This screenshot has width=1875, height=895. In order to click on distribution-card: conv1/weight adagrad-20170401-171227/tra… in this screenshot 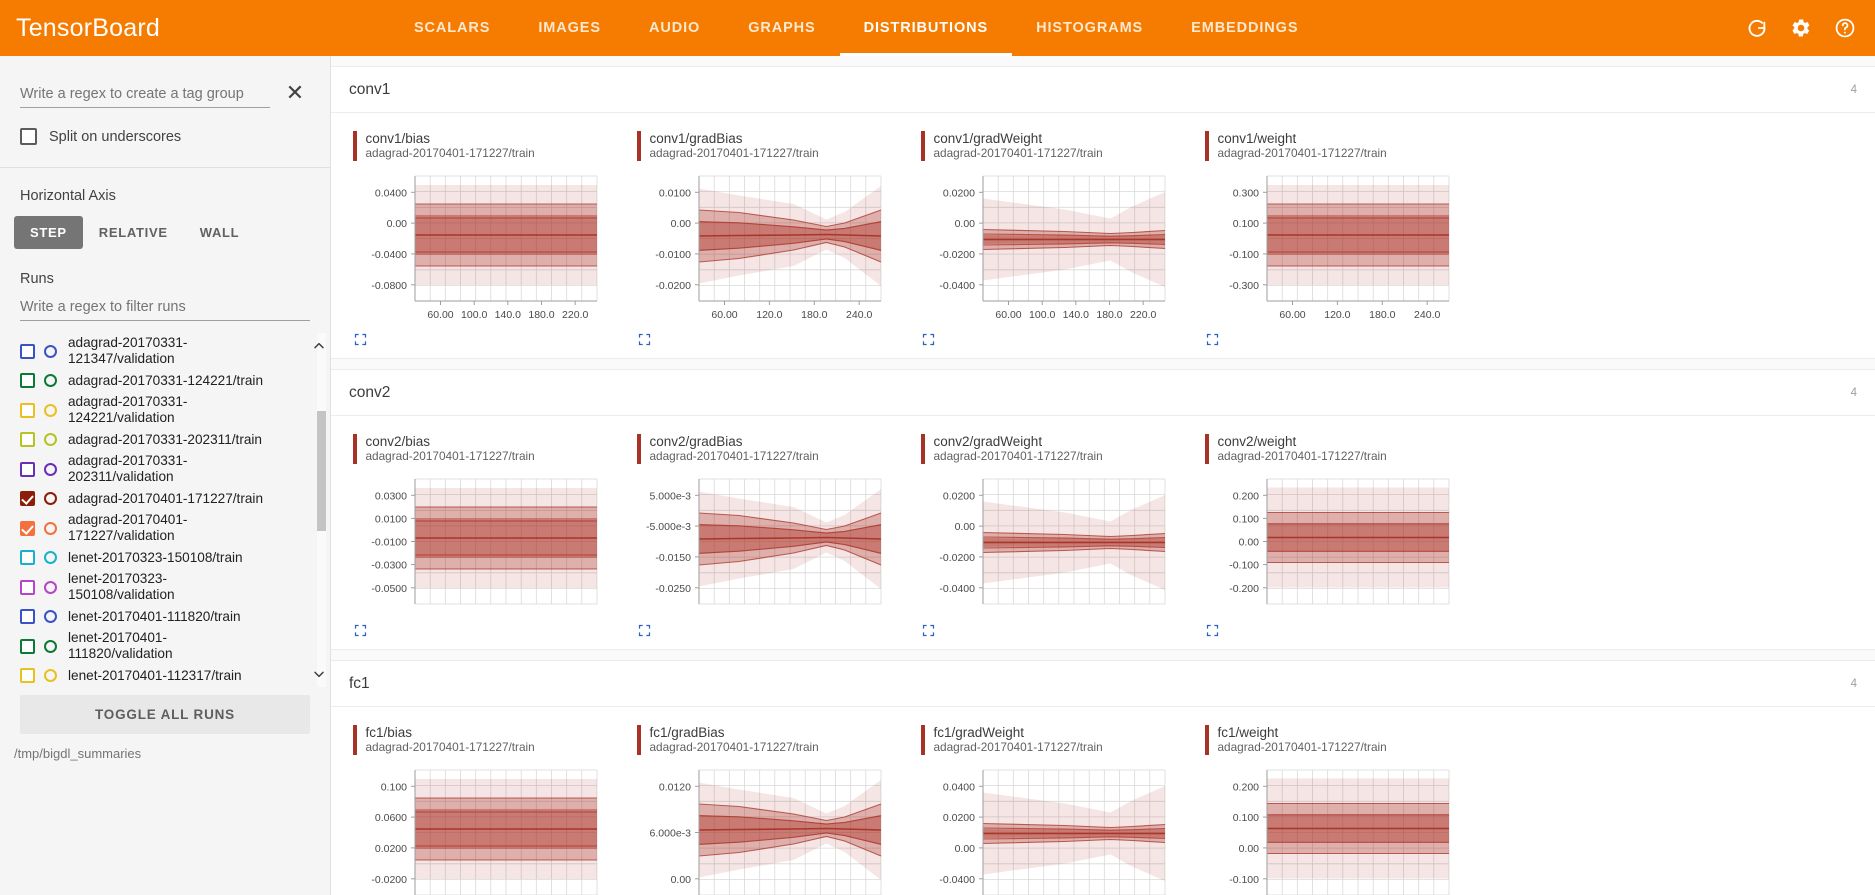, I will do `click(1325, 224)`.